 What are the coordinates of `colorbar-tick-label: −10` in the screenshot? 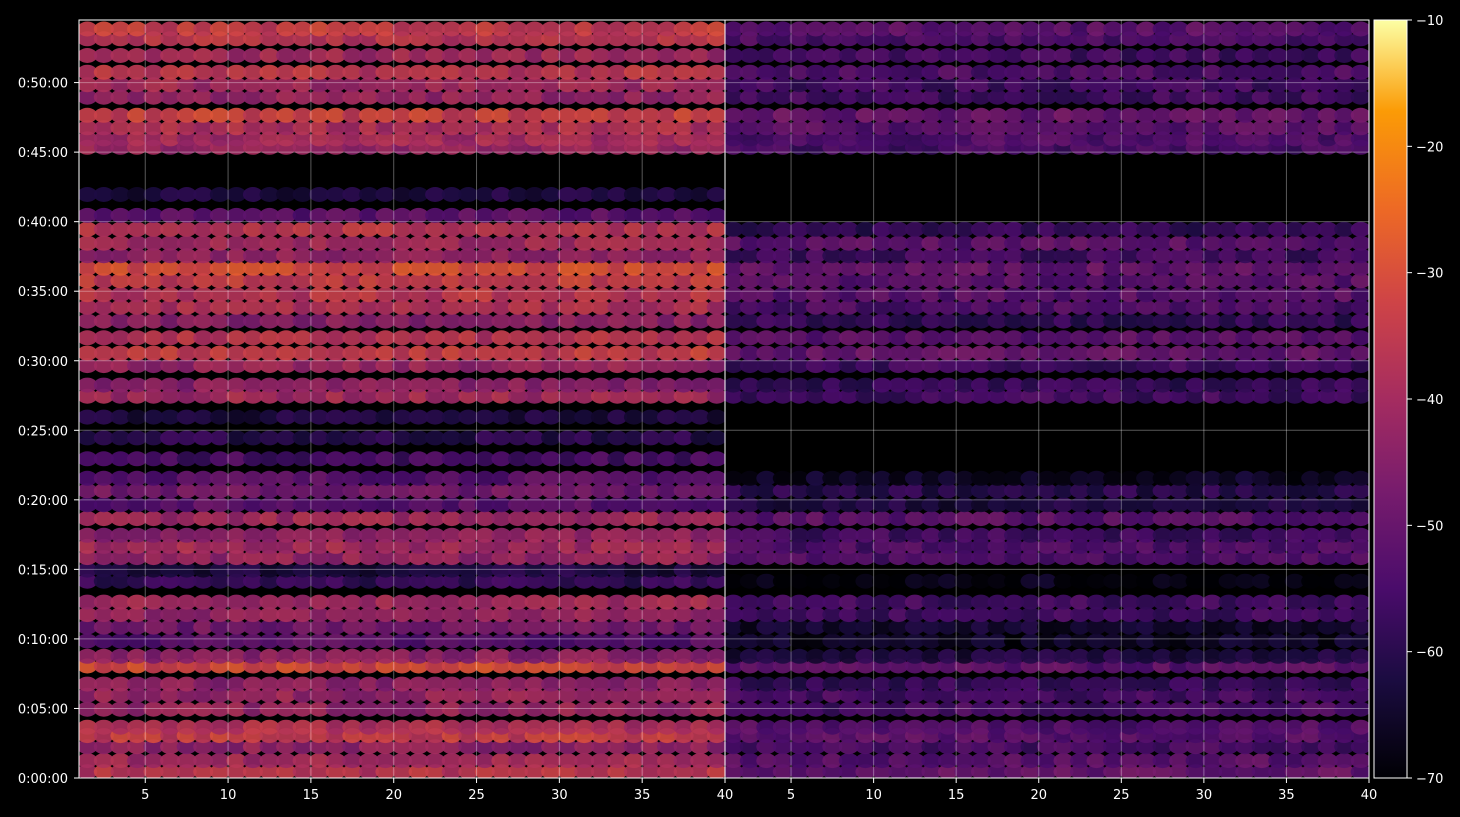 It's located at (1429, 21).